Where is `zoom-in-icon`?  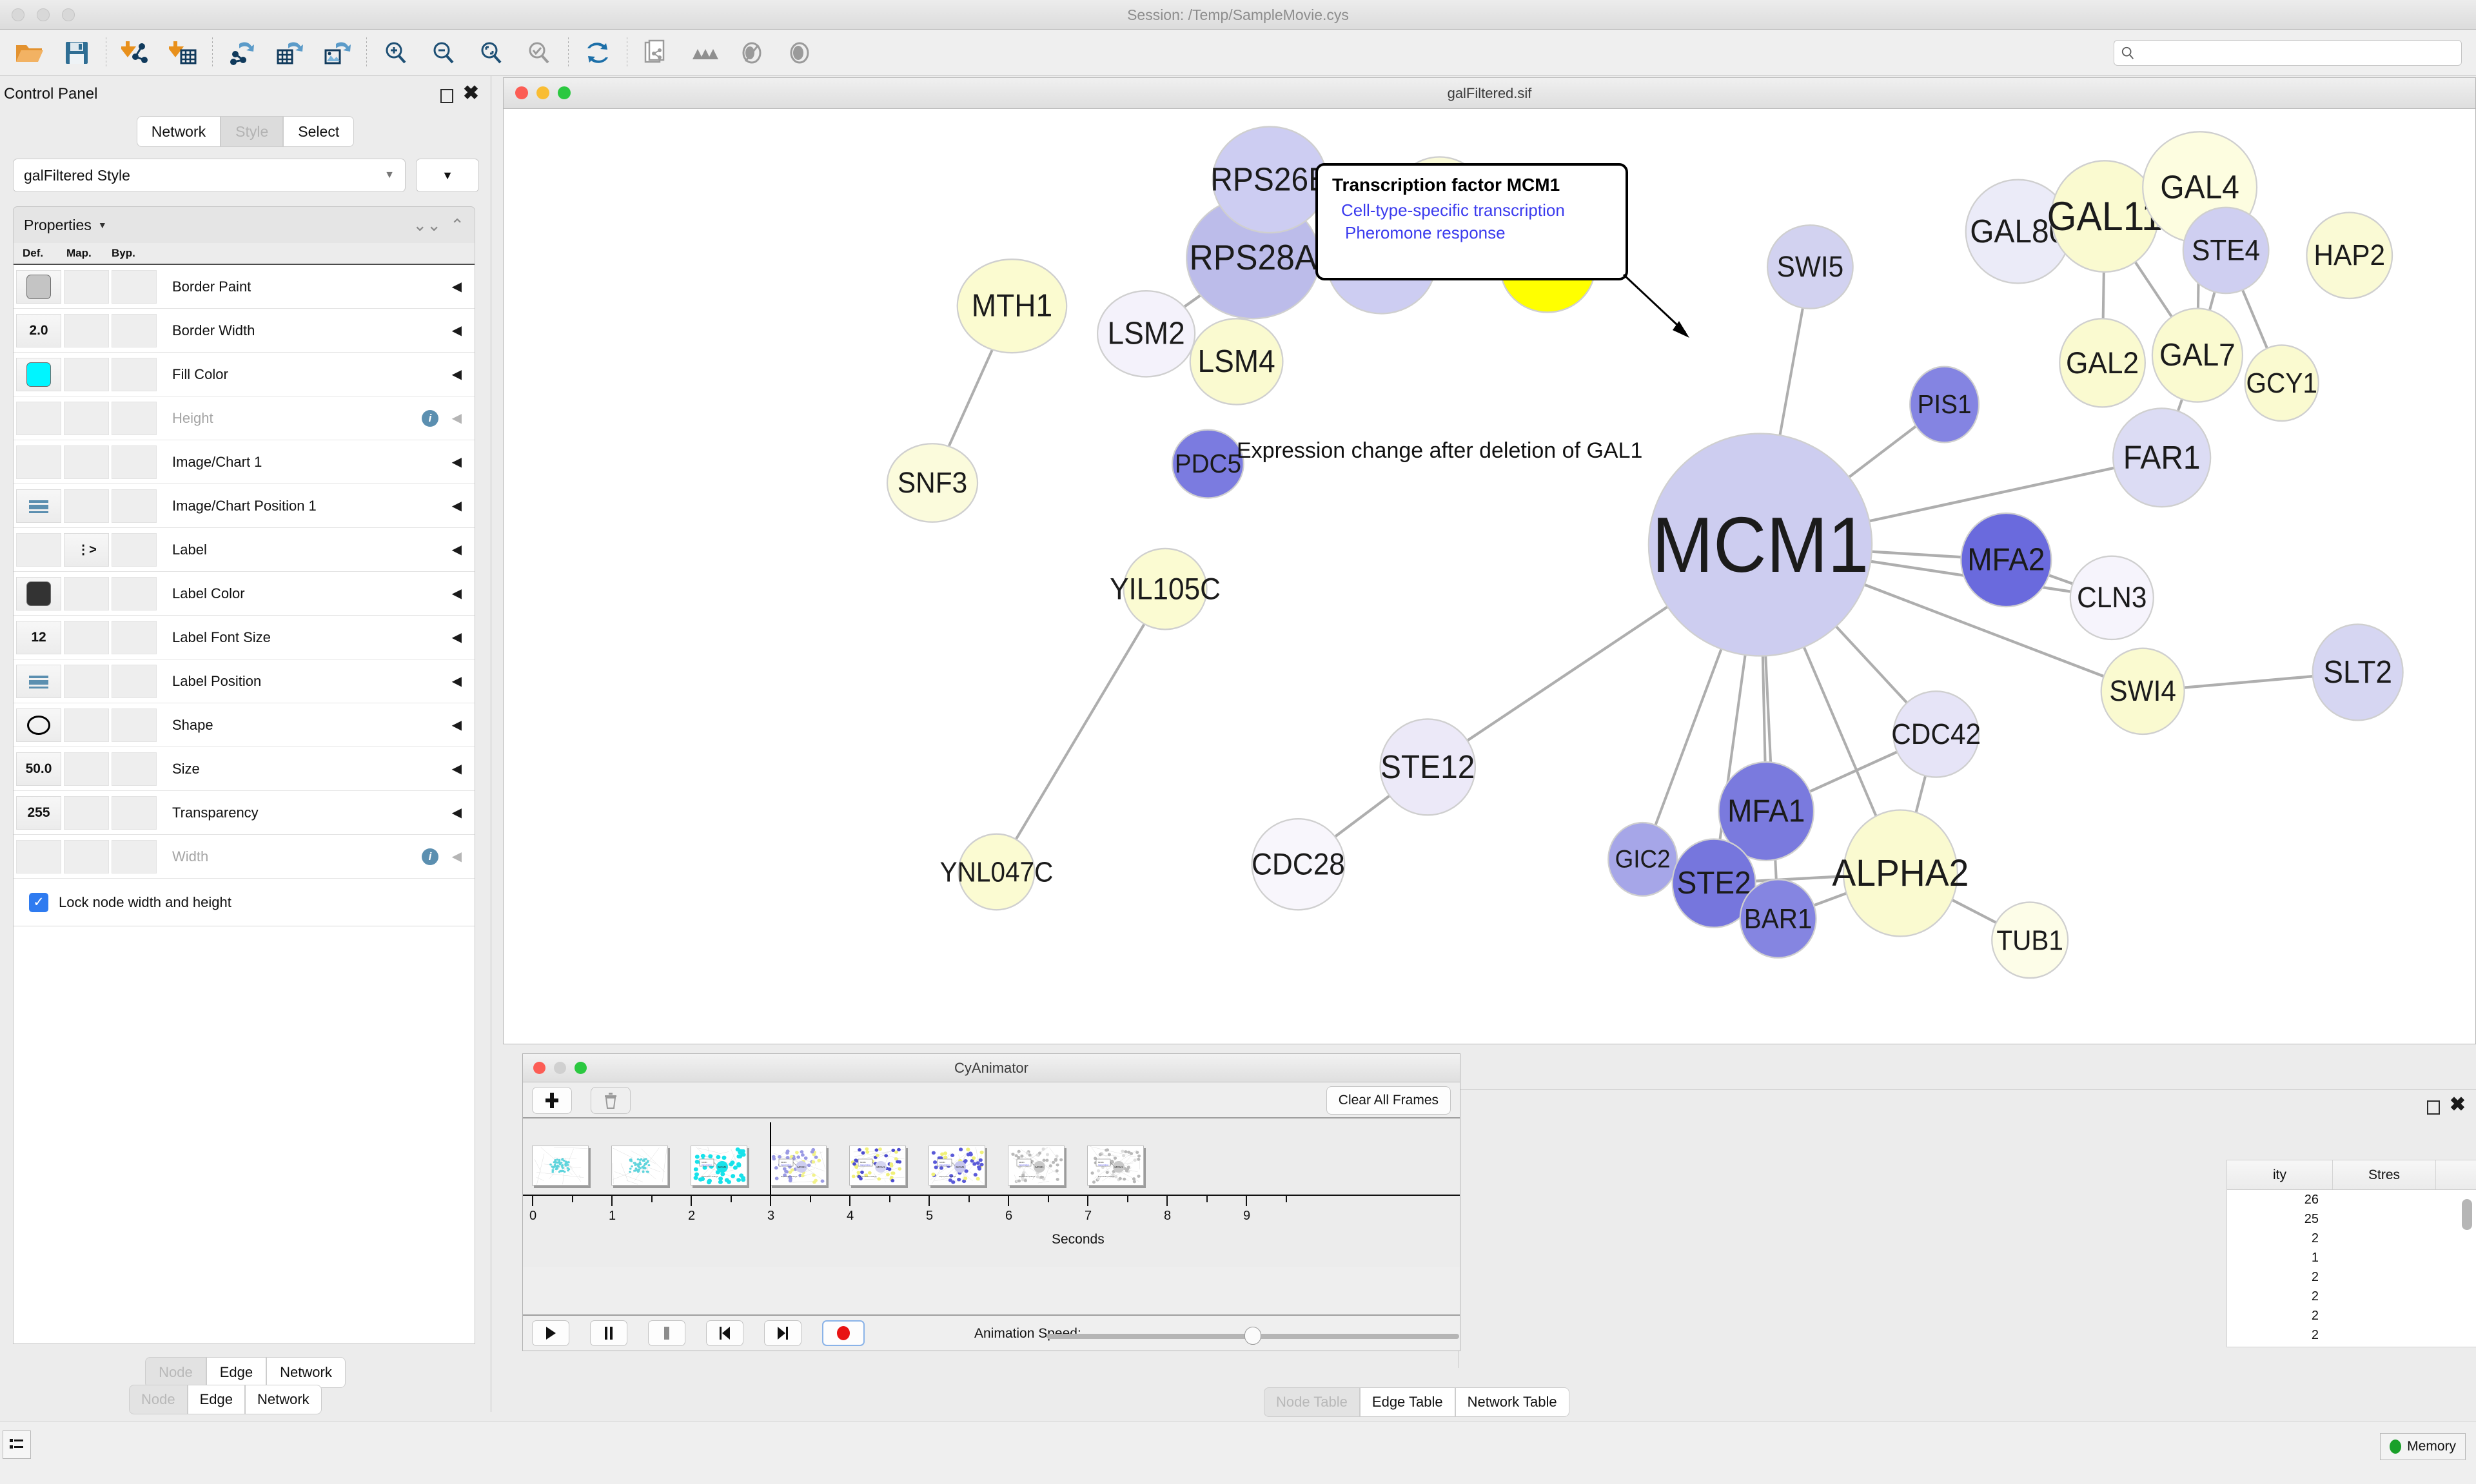 zoom-in-icon is located at coordinates (396, 53).